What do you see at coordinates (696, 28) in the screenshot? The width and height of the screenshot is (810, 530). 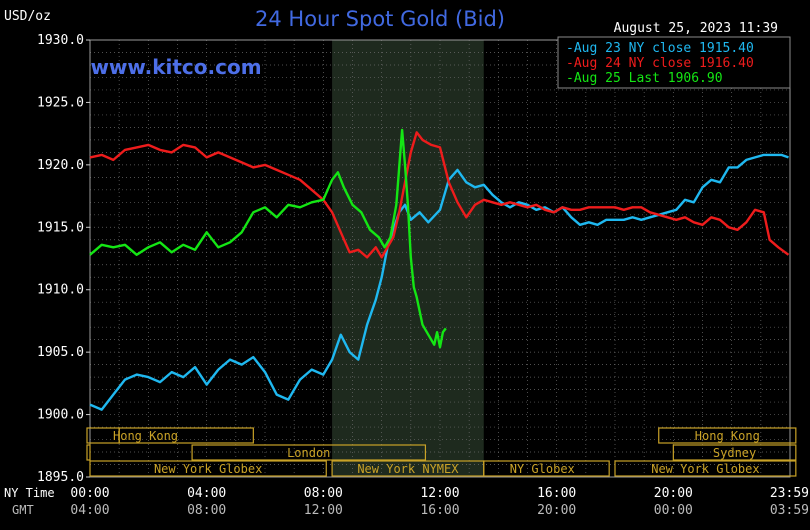 I see `timestamp-label: August 25, 2023 11:39` at bounding box center [696, 28].